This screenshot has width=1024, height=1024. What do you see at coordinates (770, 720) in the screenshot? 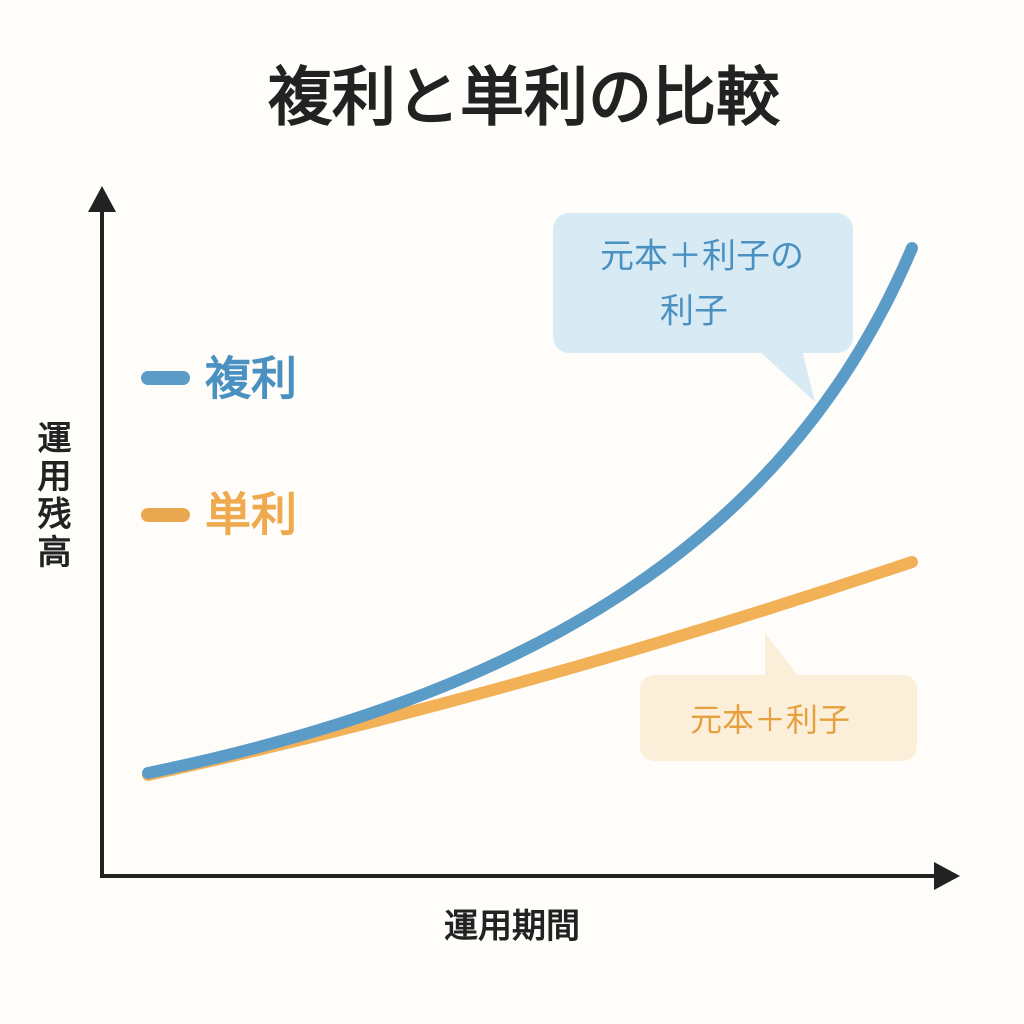
I see `callout-text: 元本＋利子` at bounding box center [770, 720].